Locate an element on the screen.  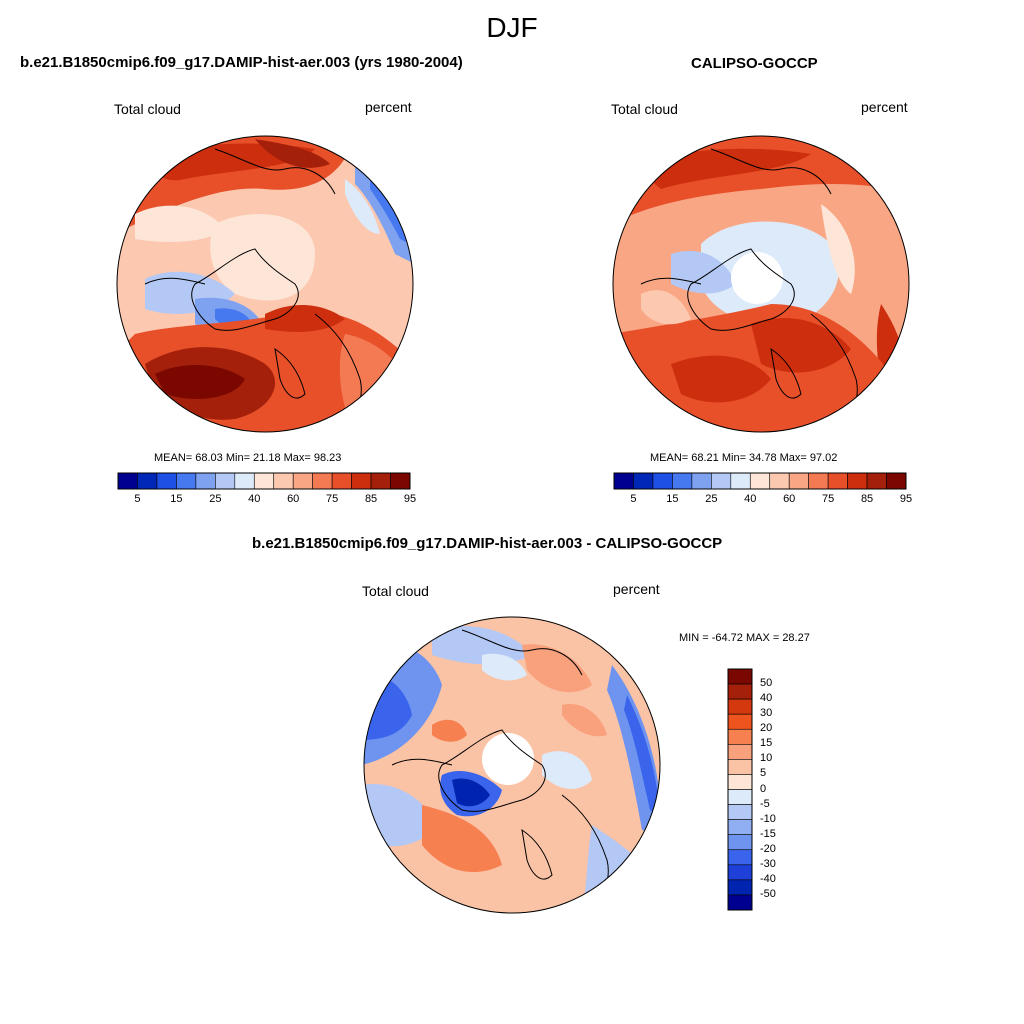
obs-variable-label: Total cloud is located at coordinates (644, 109).